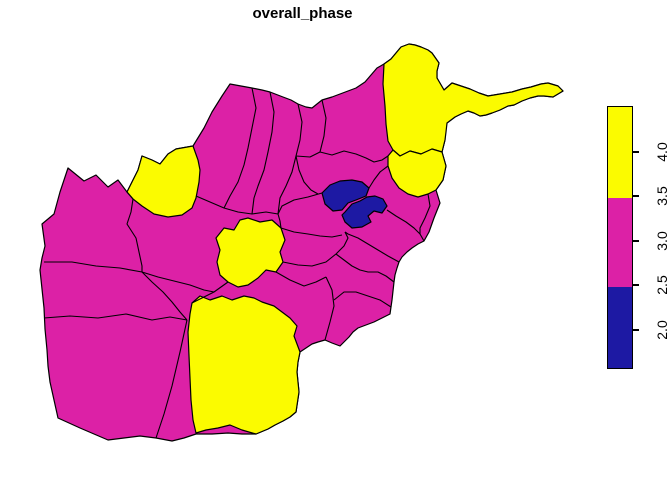 This screenshot has height=480, width=672. Describe the element at coordinates (473, 100) in the screenshot. I see `map-region-northeast-yellow-corridor` at that location.